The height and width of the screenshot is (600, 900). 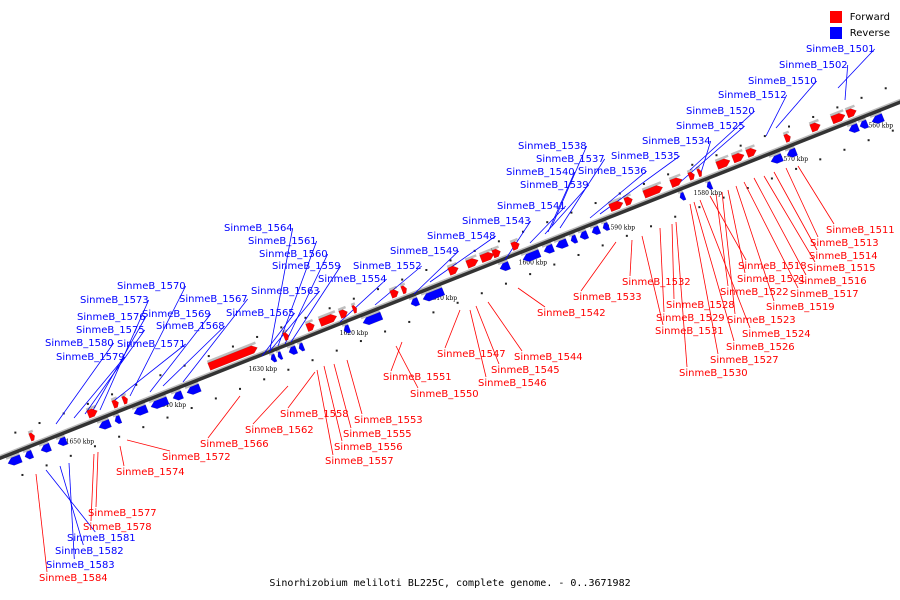 What do you see at coordinates (824, 294) in the screenshot?
I see `forward-gene-label-sinmeb-1517: SinmeB_1517` at bounding box center [824, 294].